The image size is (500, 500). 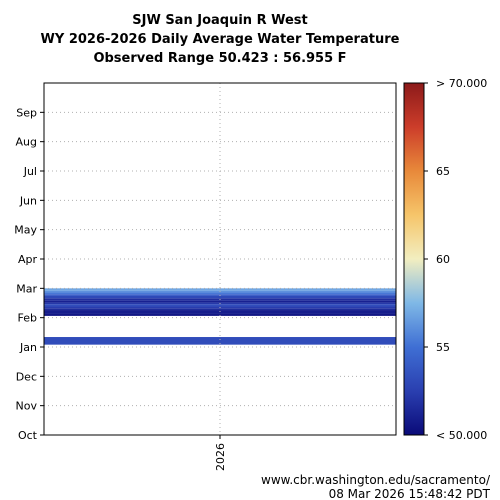 I want to click on y-tick-label: Oct, so click(x=28, y=435).